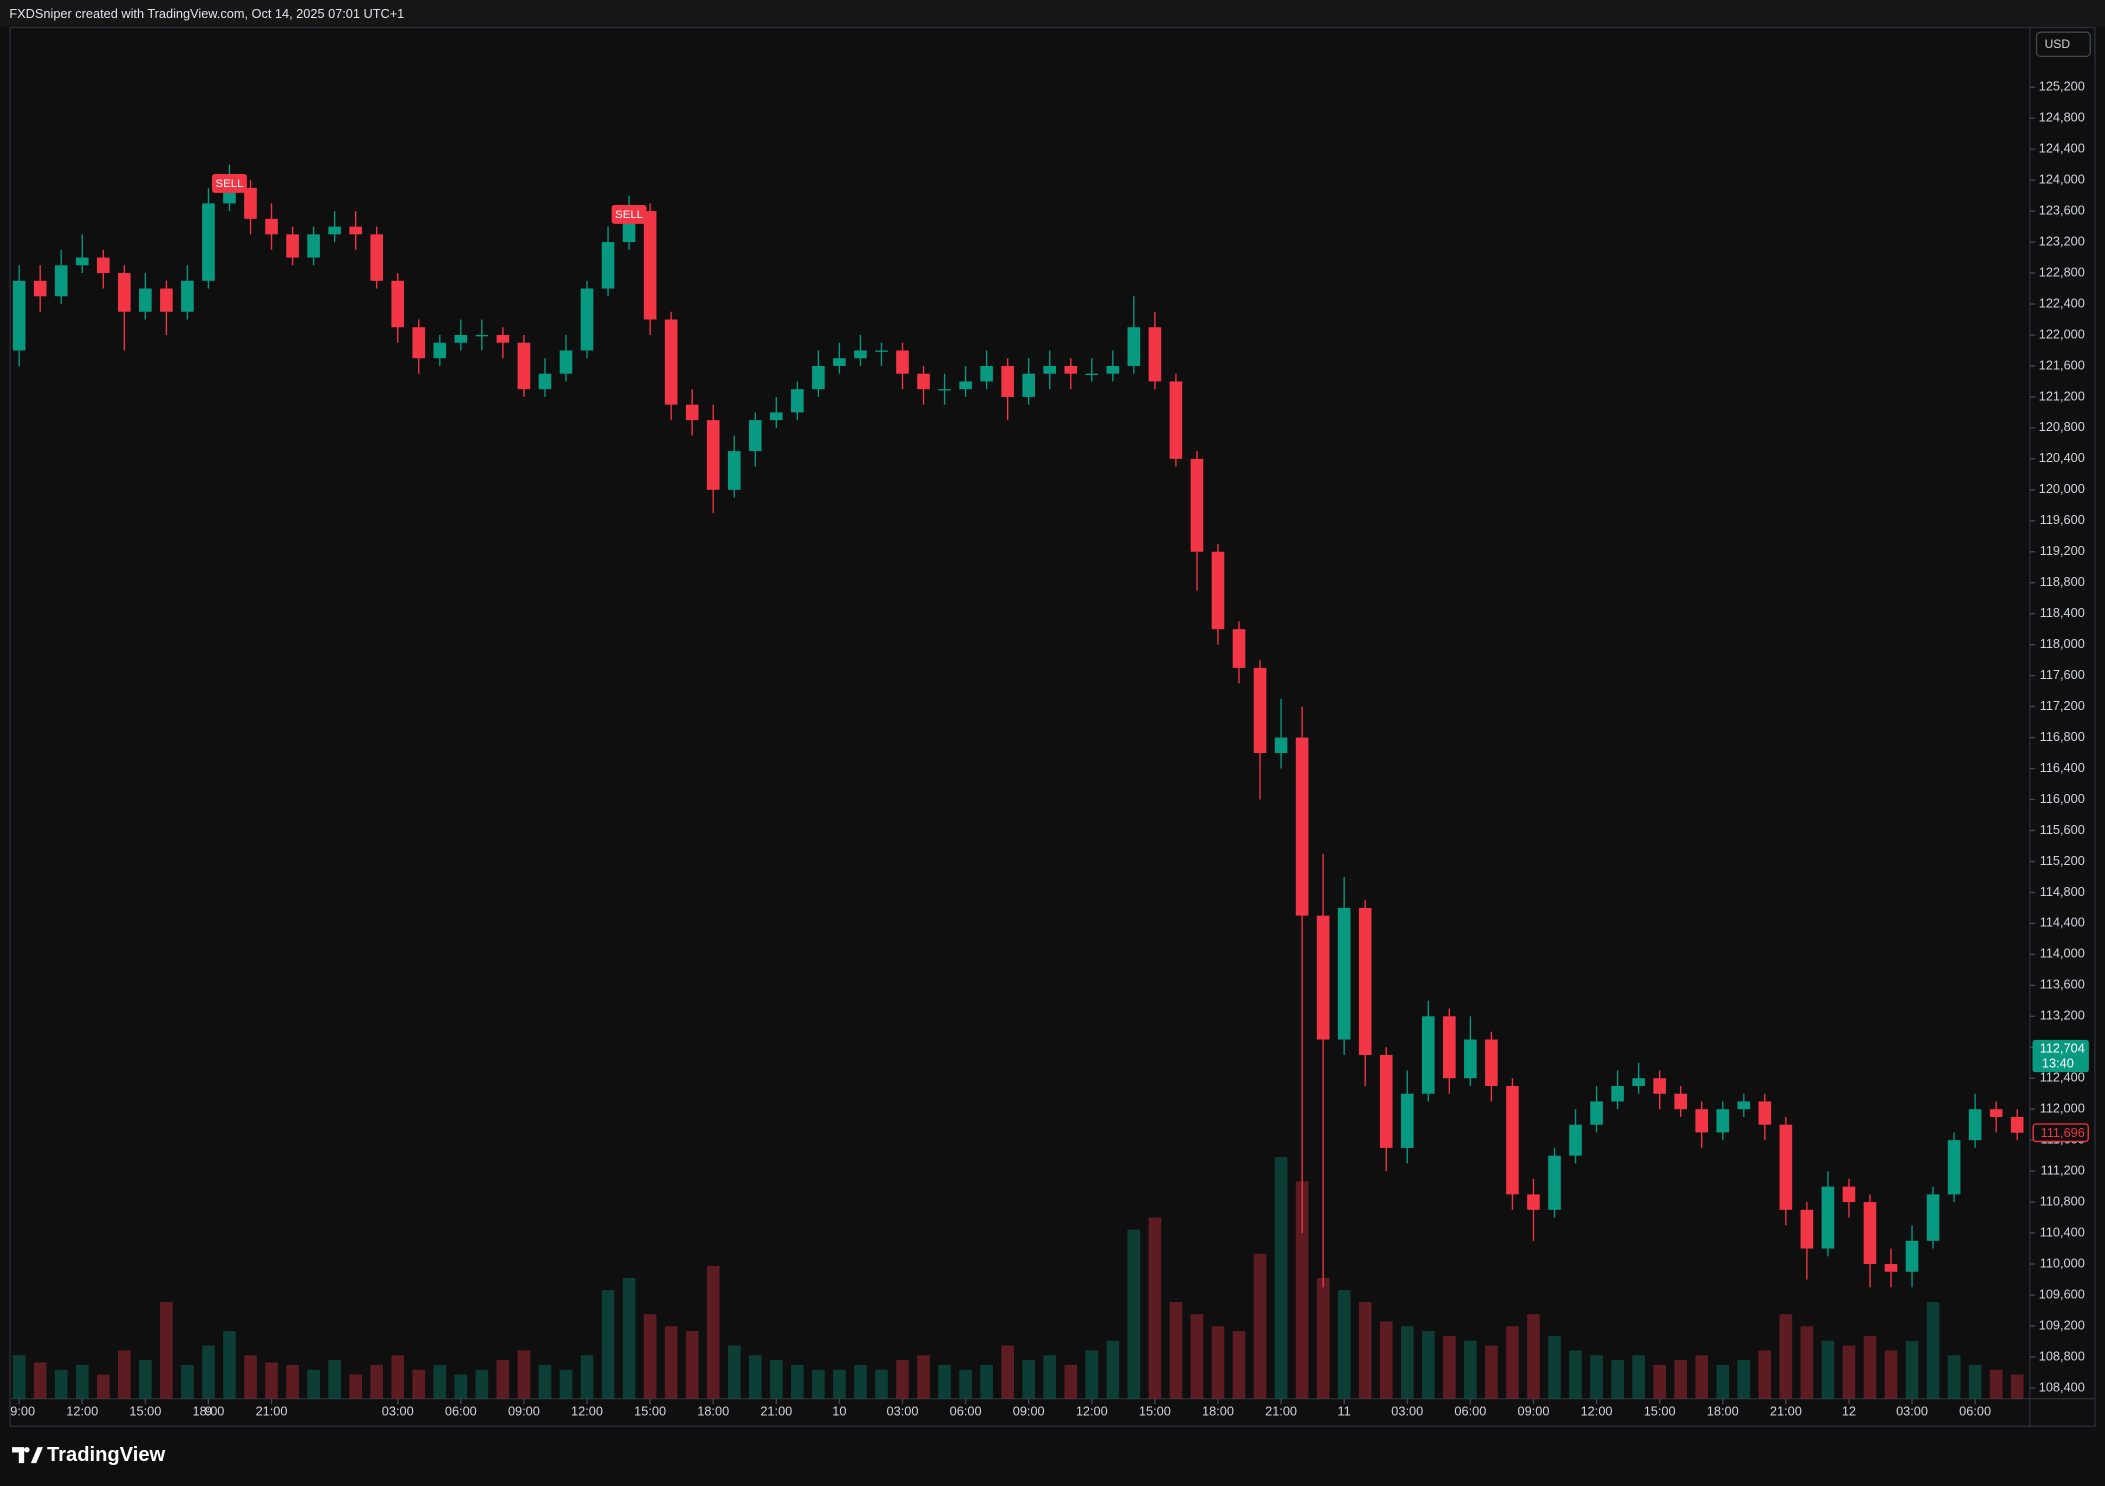 The image size is (2105, 1486). Describe the element at coordinates (2062, 1262) in the screenshot. I see `y-tick-label: 110,000` at that location.